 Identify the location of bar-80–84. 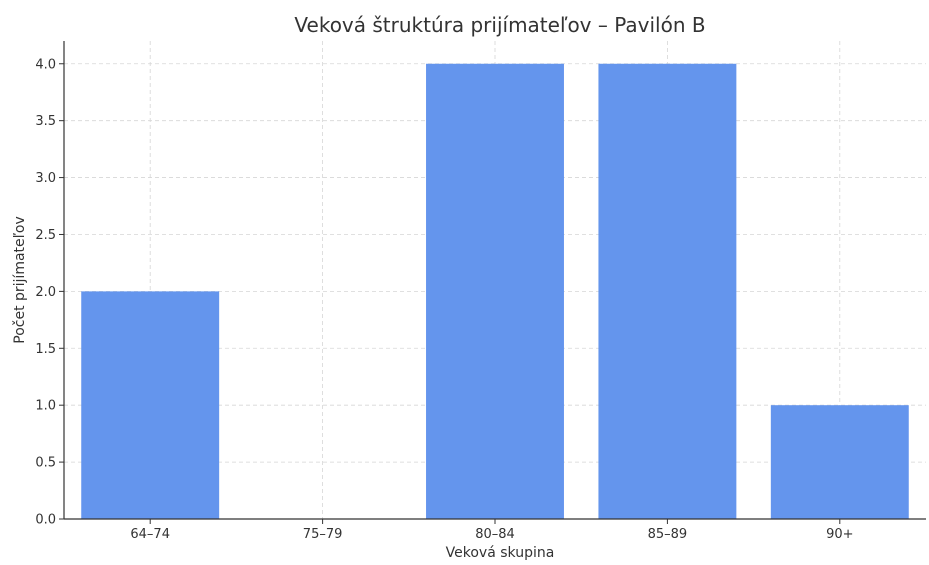
(495, 291).